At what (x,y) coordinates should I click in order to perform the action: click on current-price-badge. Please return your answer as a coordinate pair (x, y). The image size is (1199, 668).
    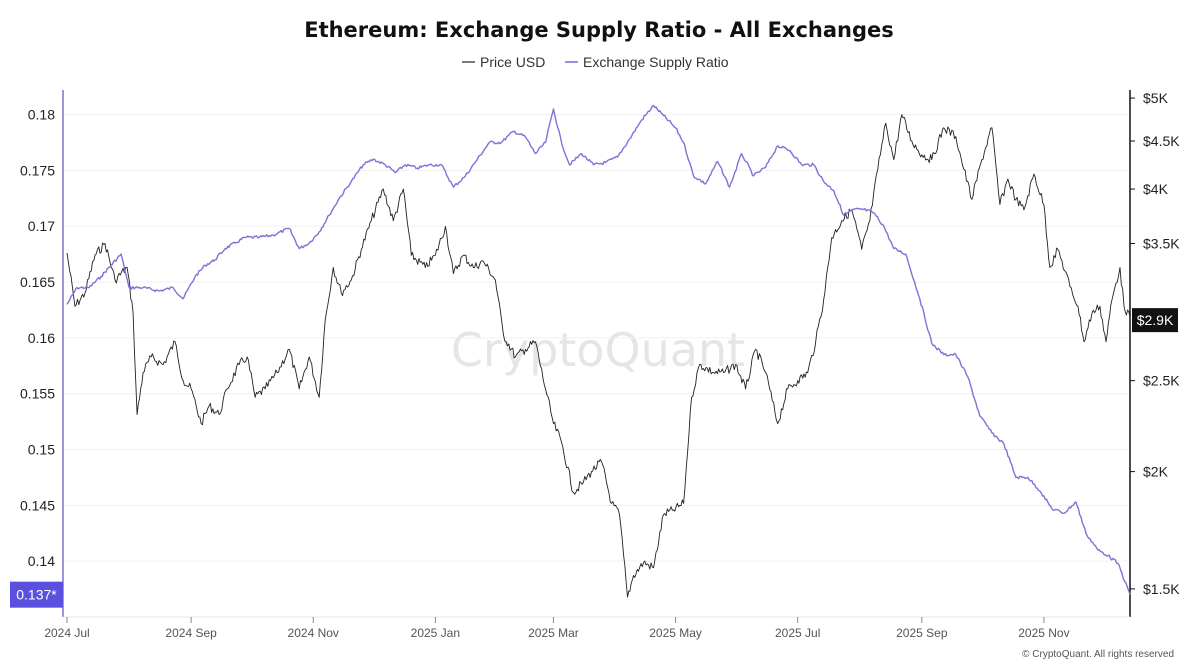
    Looking at the image, I should click on (1155, 320).